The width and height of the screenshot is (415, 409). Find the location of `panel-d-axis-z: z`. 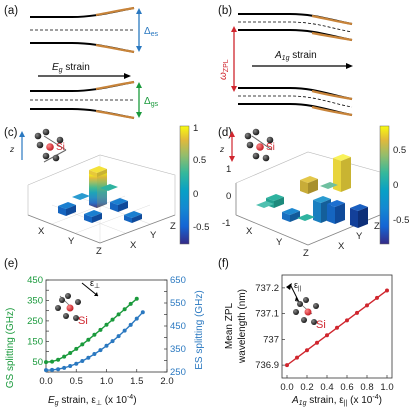

panel-d-axis-z: z is located at coordinates (222, 149).